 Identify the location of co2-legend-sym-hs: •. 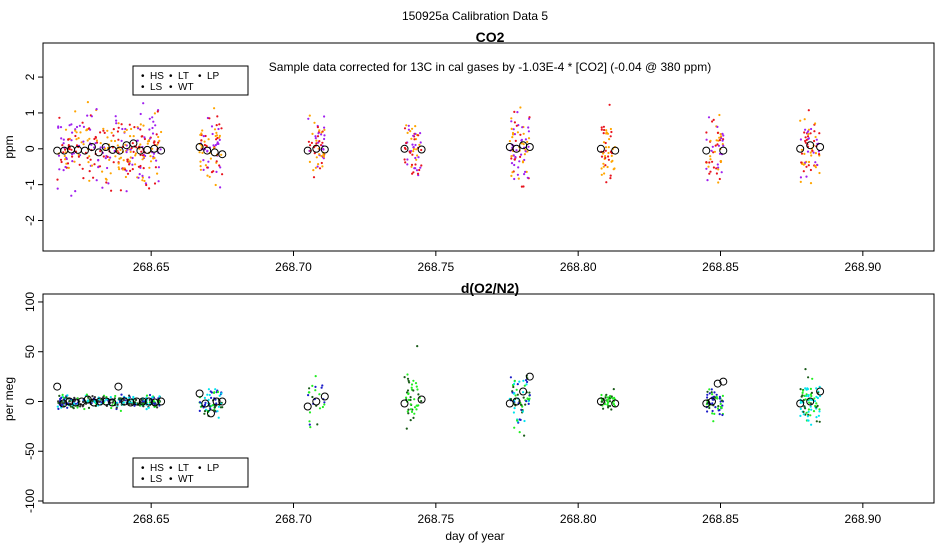
(143, 76).